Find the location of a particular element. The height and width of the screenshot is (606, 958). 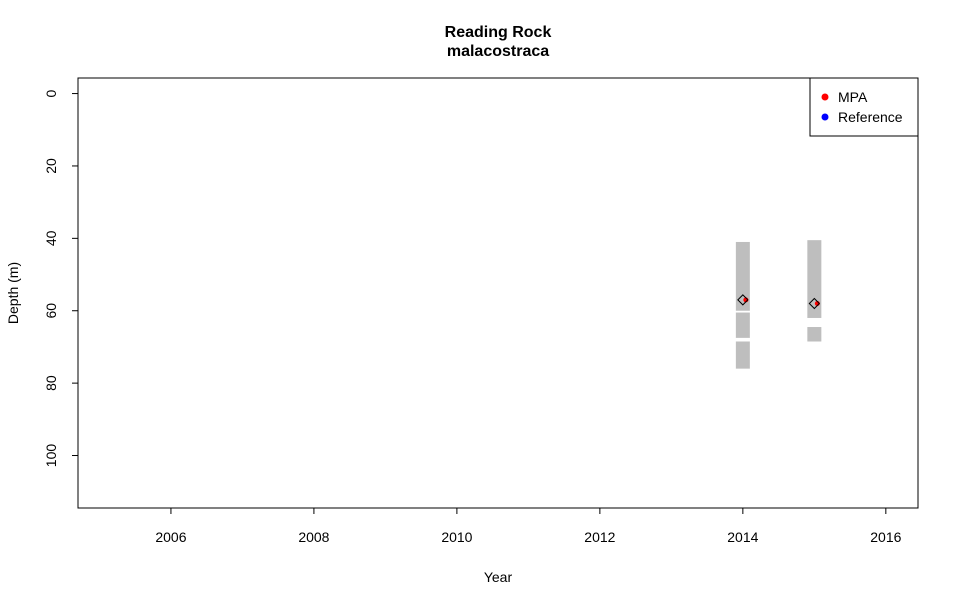

y-axis-label: Depth (m) is located at coordinates (13, 293).